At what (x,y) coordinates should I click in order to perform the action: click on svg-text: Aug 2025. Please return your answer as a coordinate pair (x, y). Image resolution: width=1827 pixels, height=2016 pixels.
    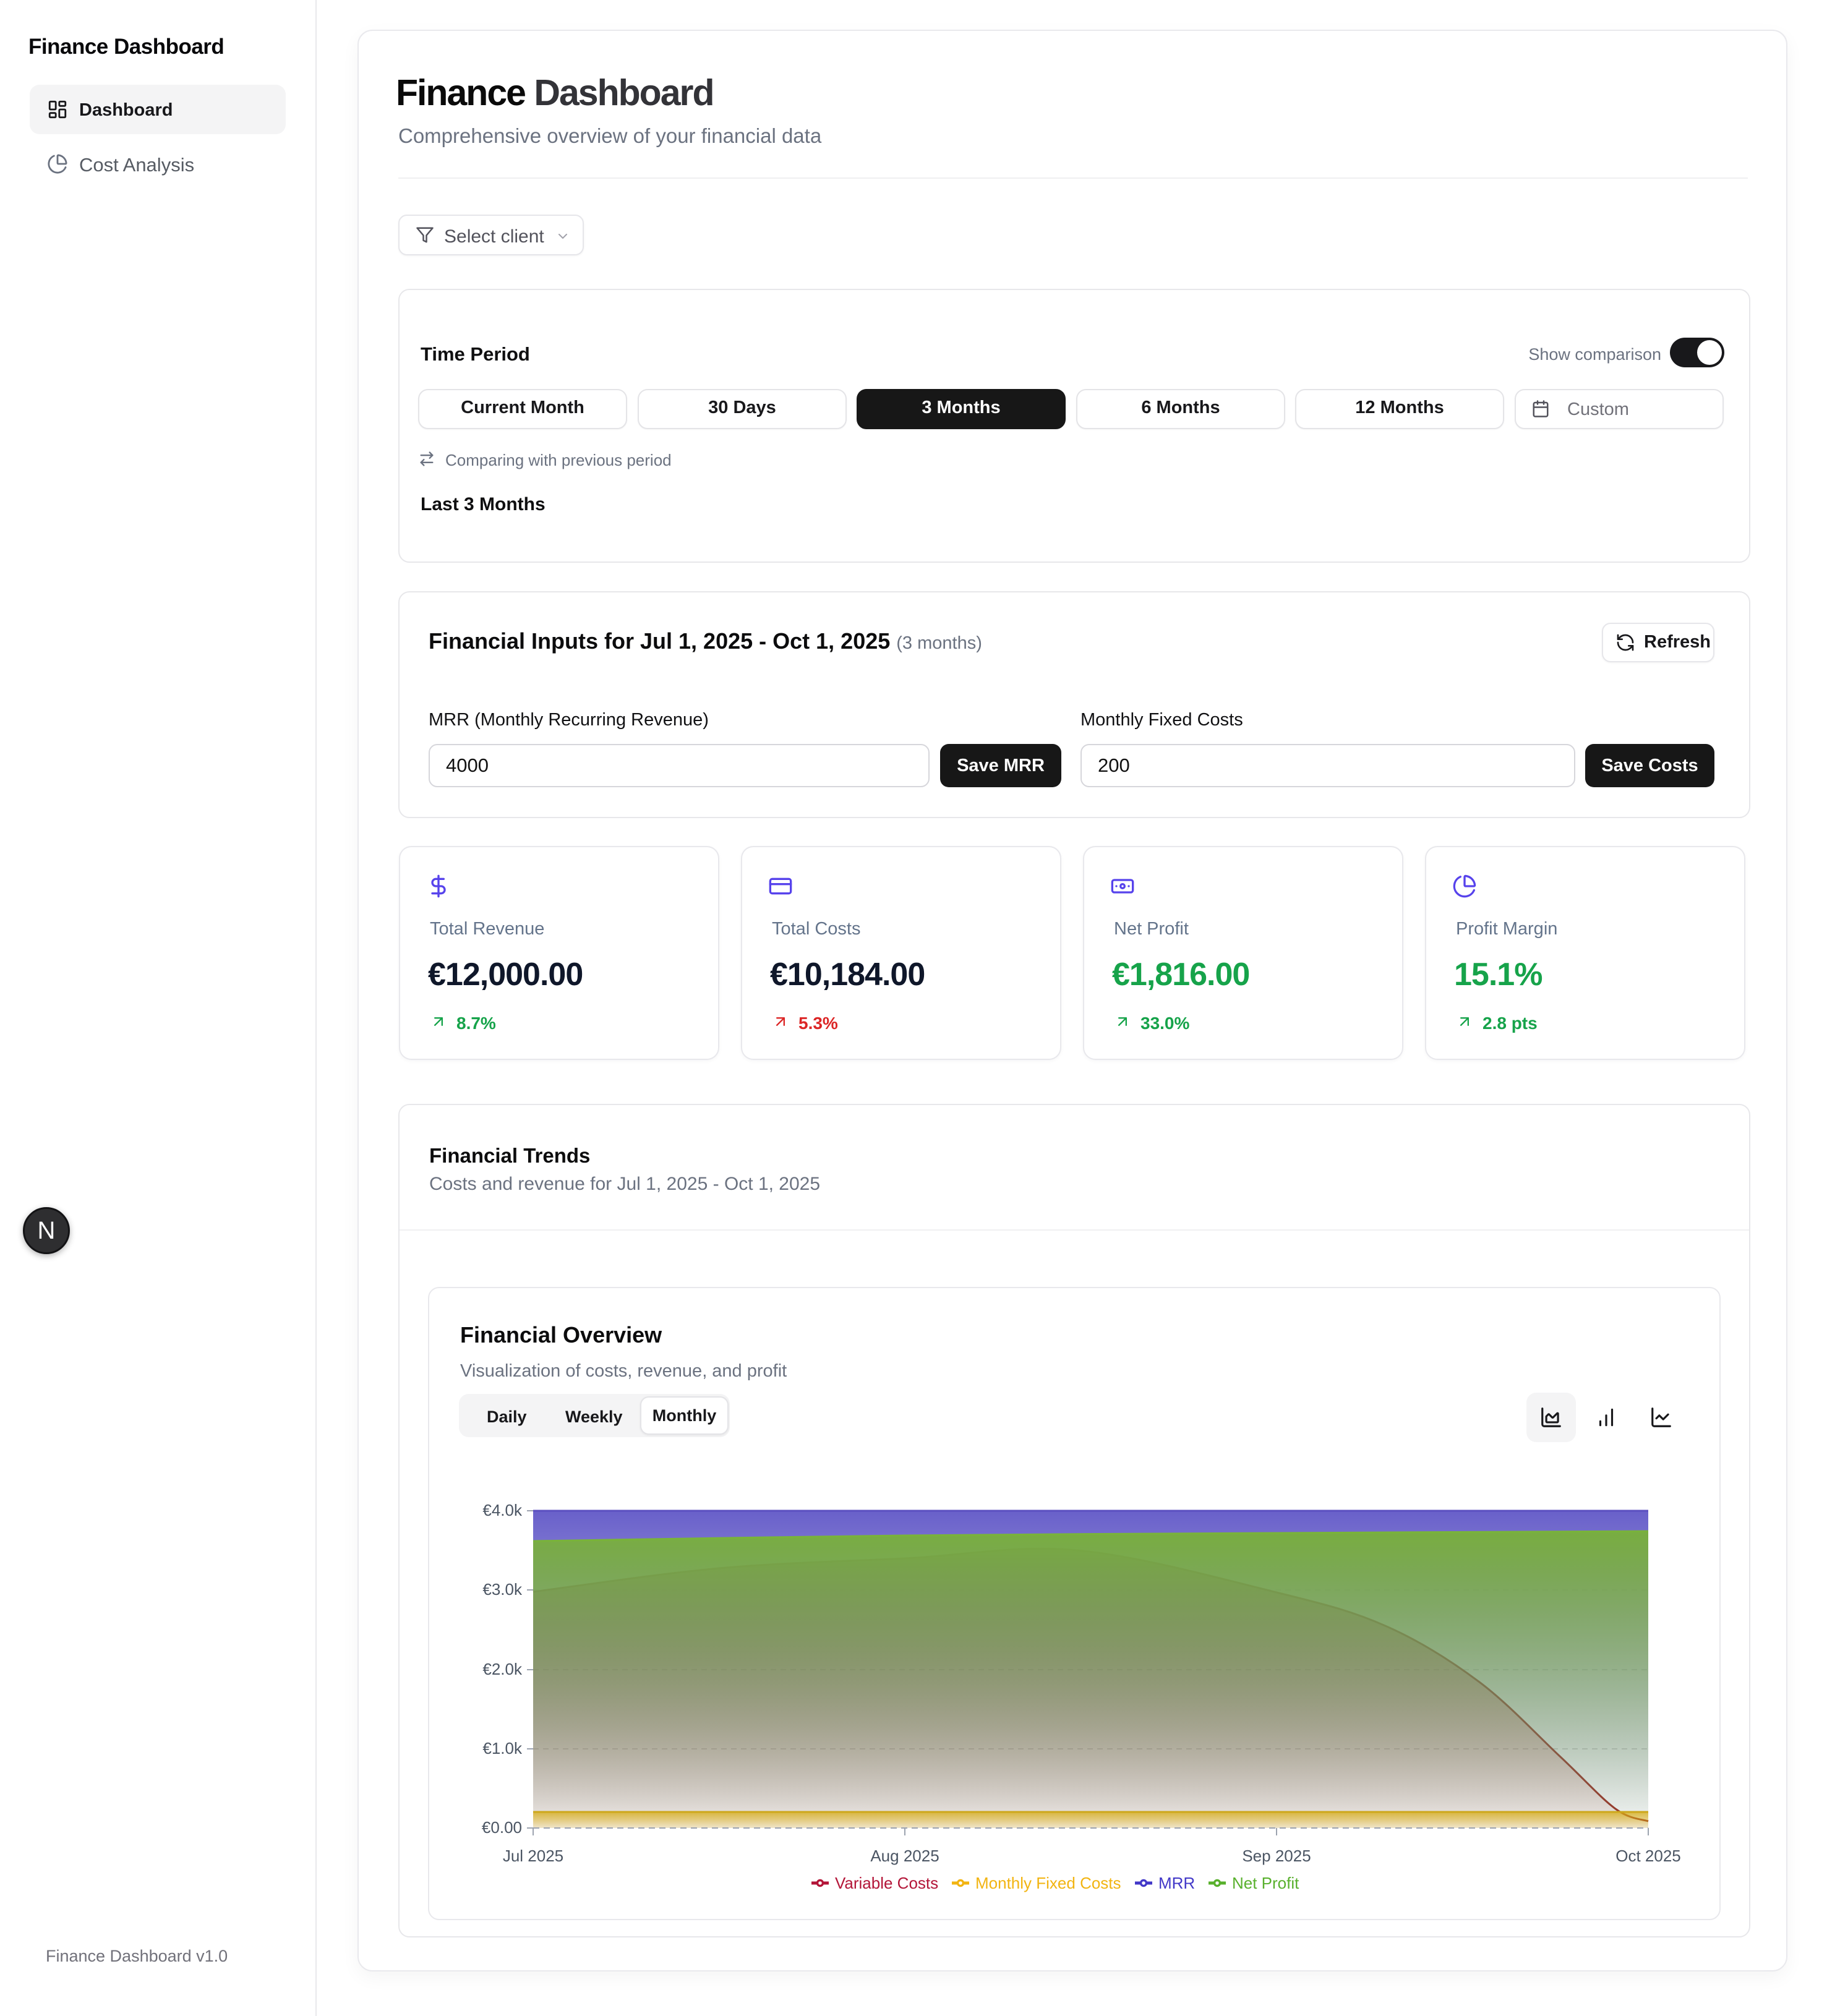
    Looking at the image, I should click on (905, 1856).